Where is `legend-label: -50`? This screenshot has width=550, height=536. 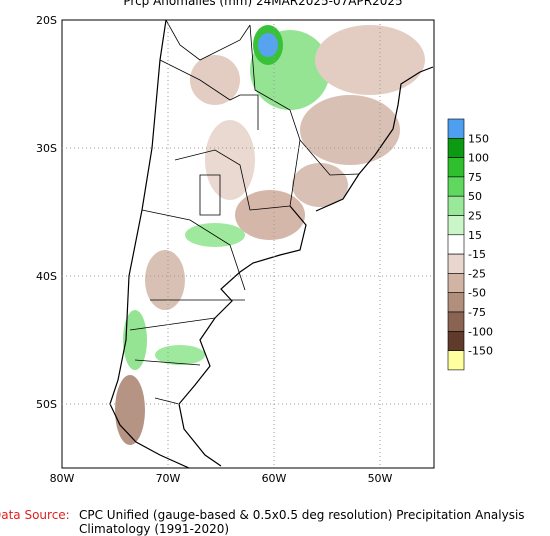
legend-label: -50 is located at coordinates (477, 293).